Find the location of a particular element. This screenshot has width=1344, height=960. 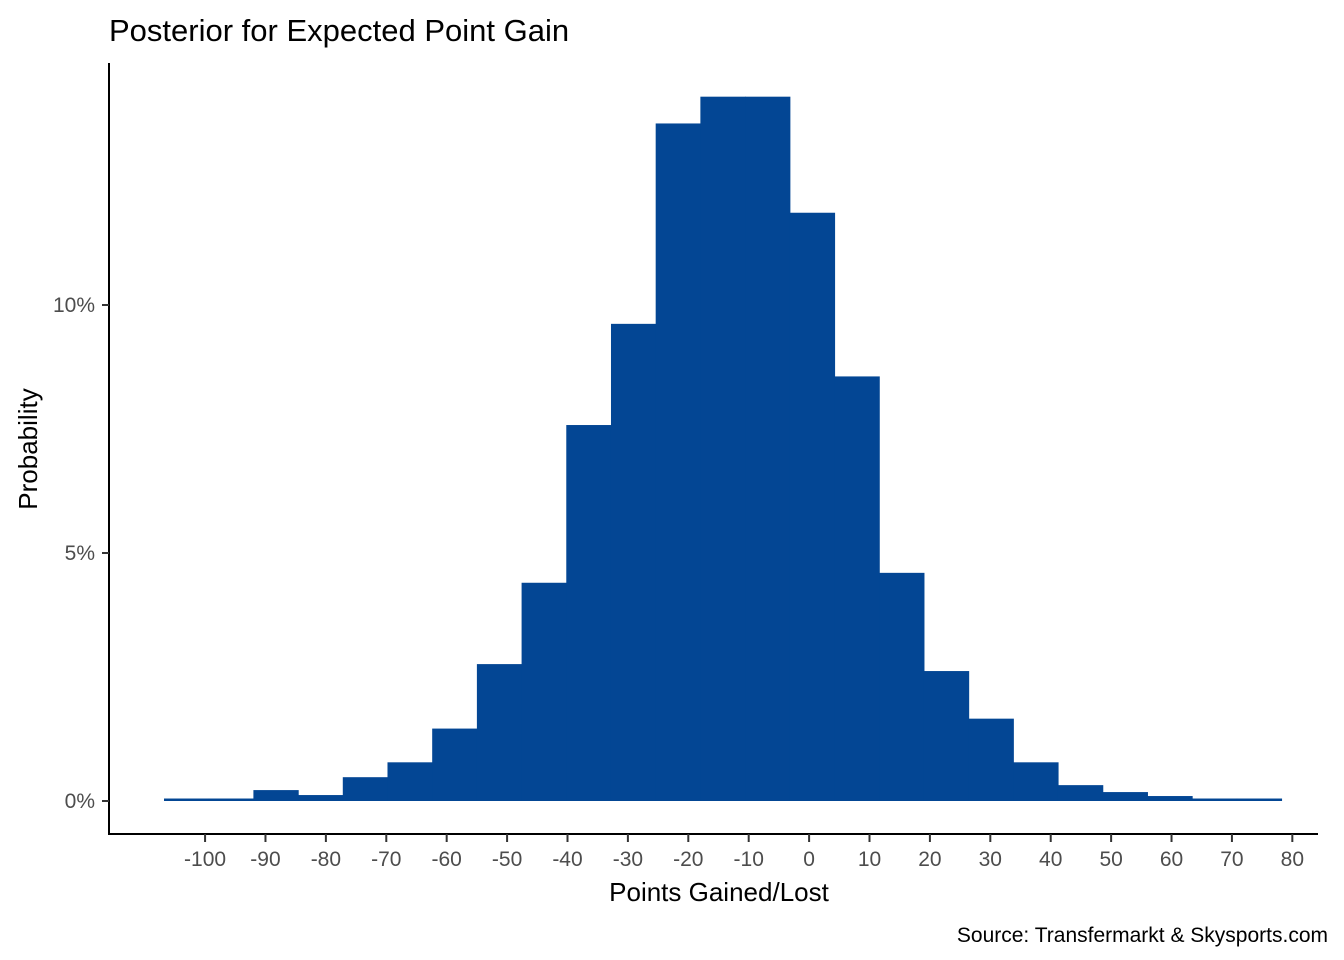

x-tick-label: 70 is located at coordinates (1231, 859).